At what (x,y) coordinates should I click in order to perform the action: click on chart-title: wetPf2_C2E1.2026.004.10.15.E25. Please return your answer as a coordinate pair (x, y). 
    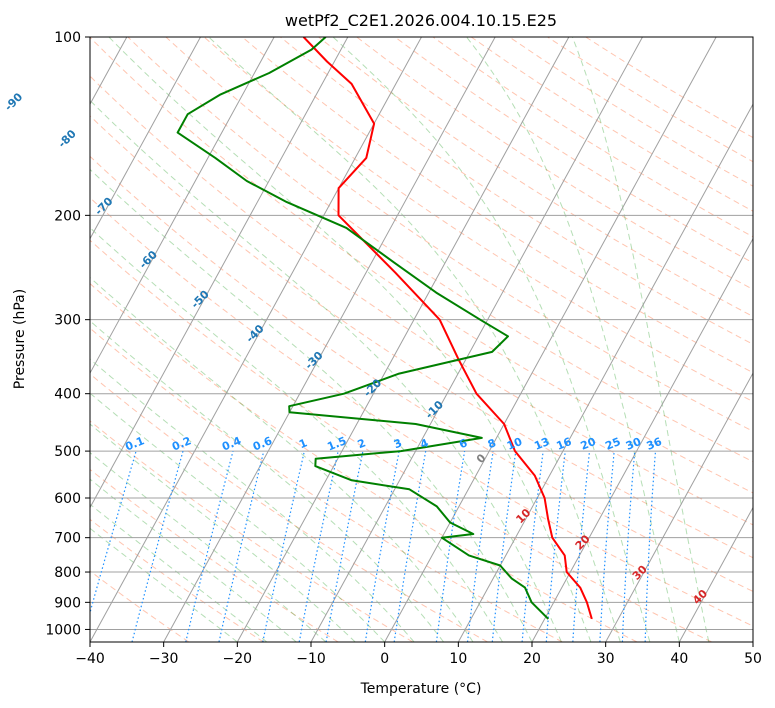
    Looking at the image, I should click on (421, 21).